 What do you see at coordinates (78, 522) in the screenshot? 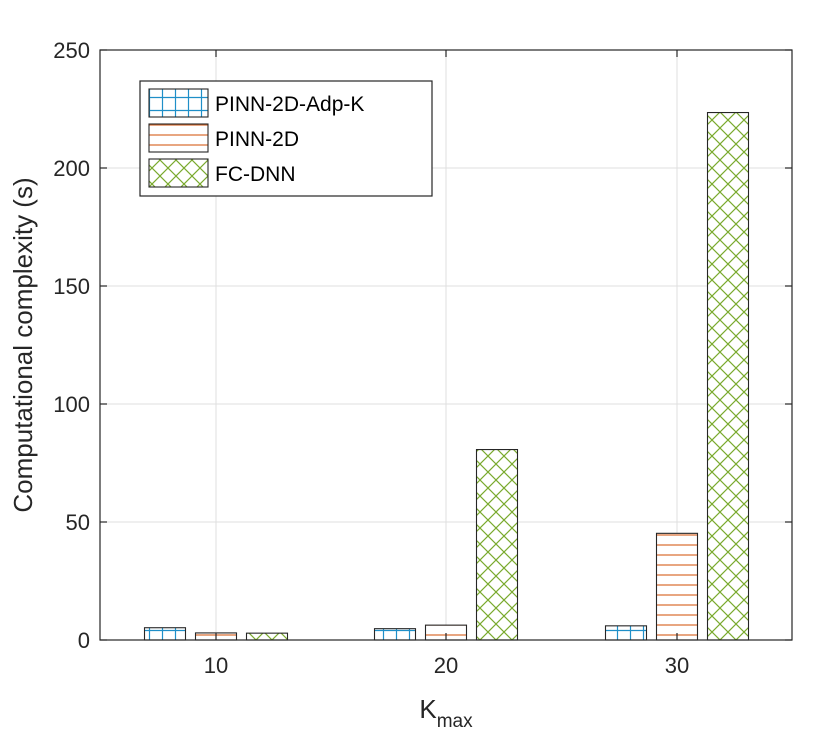
I see `y-tick-label: 50` at bounding box center [78, 522].